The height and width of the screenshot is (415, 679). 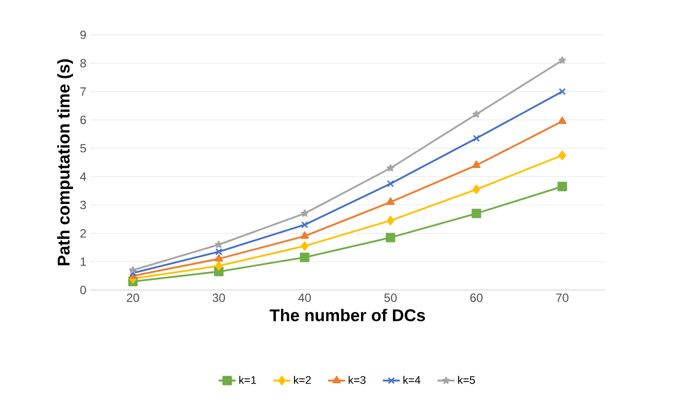 What do you see at coordinates (83, 205) in the screenshot?
I see `y-tick-label: 3` at bounding box center [83, 205].